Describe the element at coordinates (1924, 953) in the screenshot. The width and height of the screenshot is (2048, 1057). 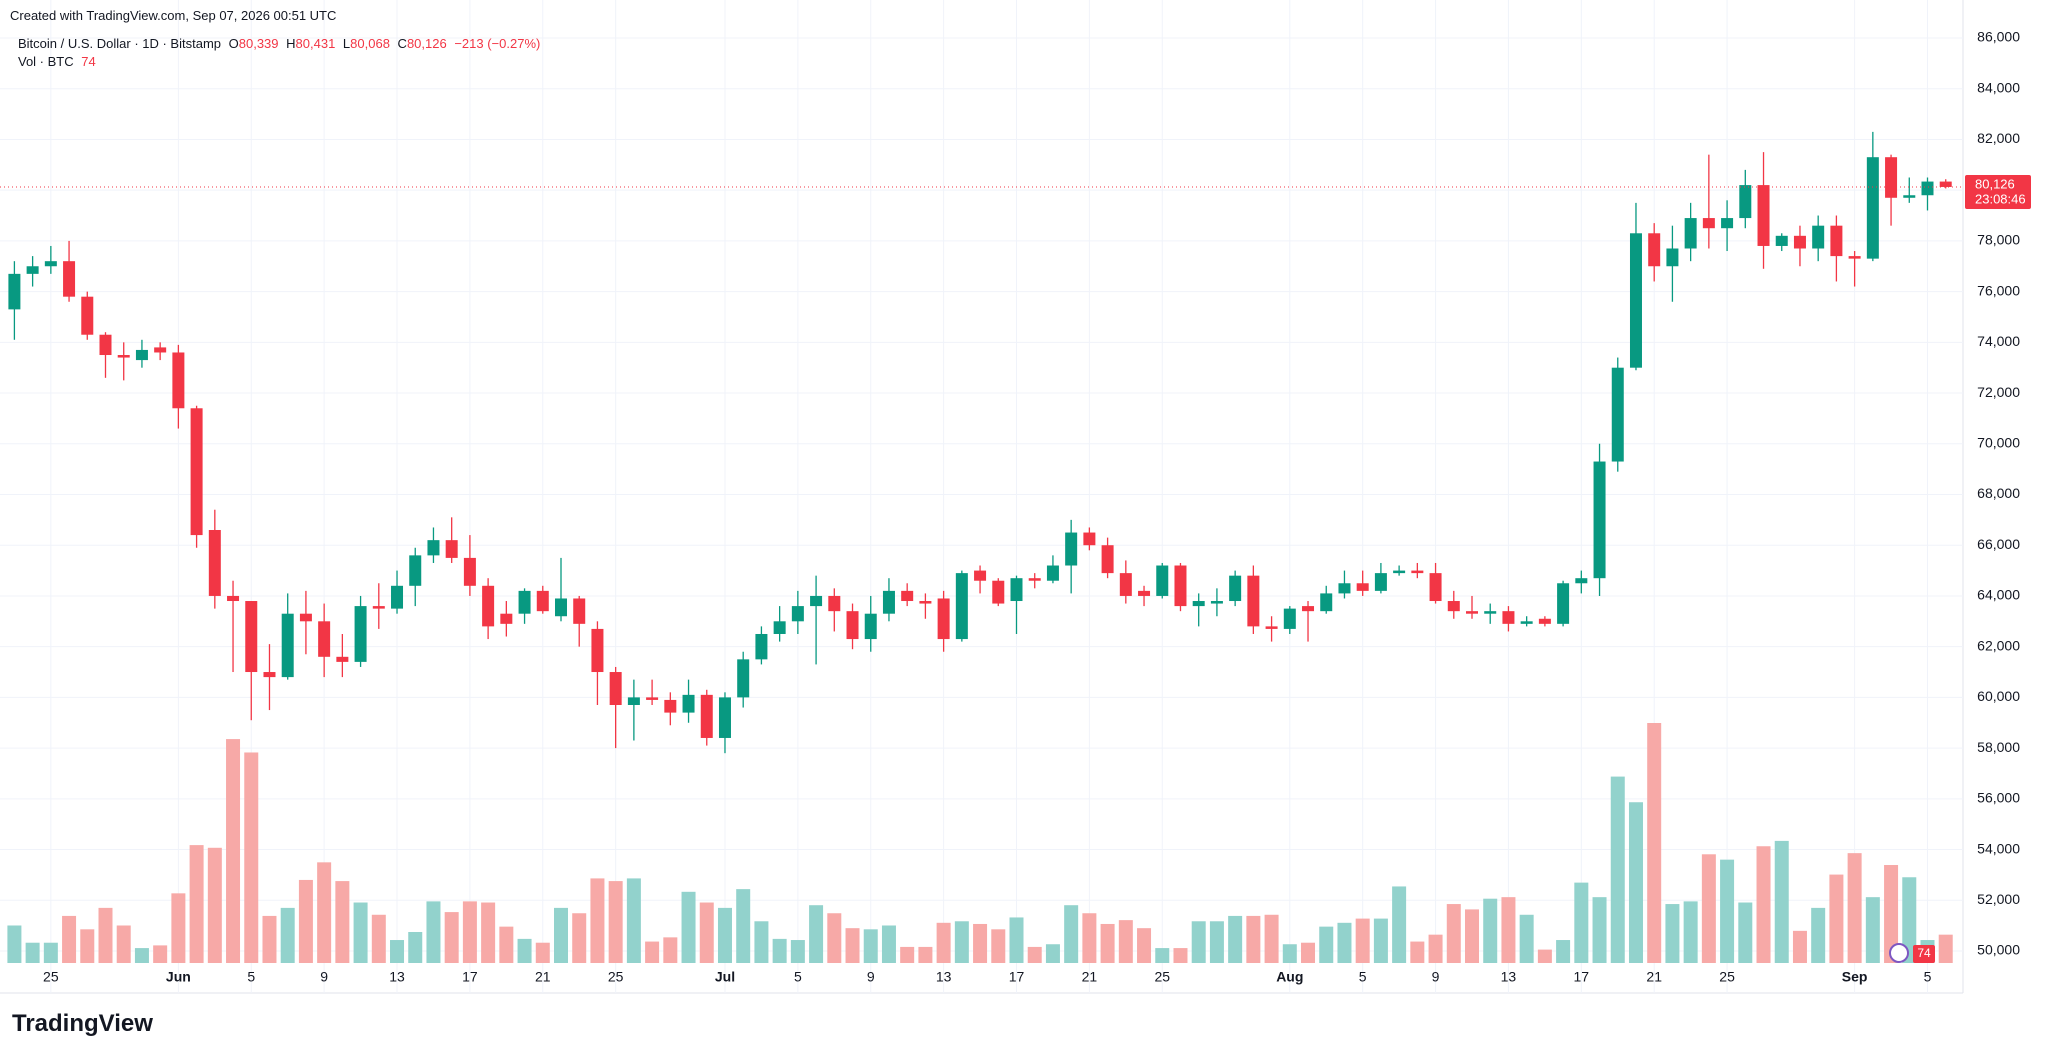
I see `volume-tag-label: 74` at that location.